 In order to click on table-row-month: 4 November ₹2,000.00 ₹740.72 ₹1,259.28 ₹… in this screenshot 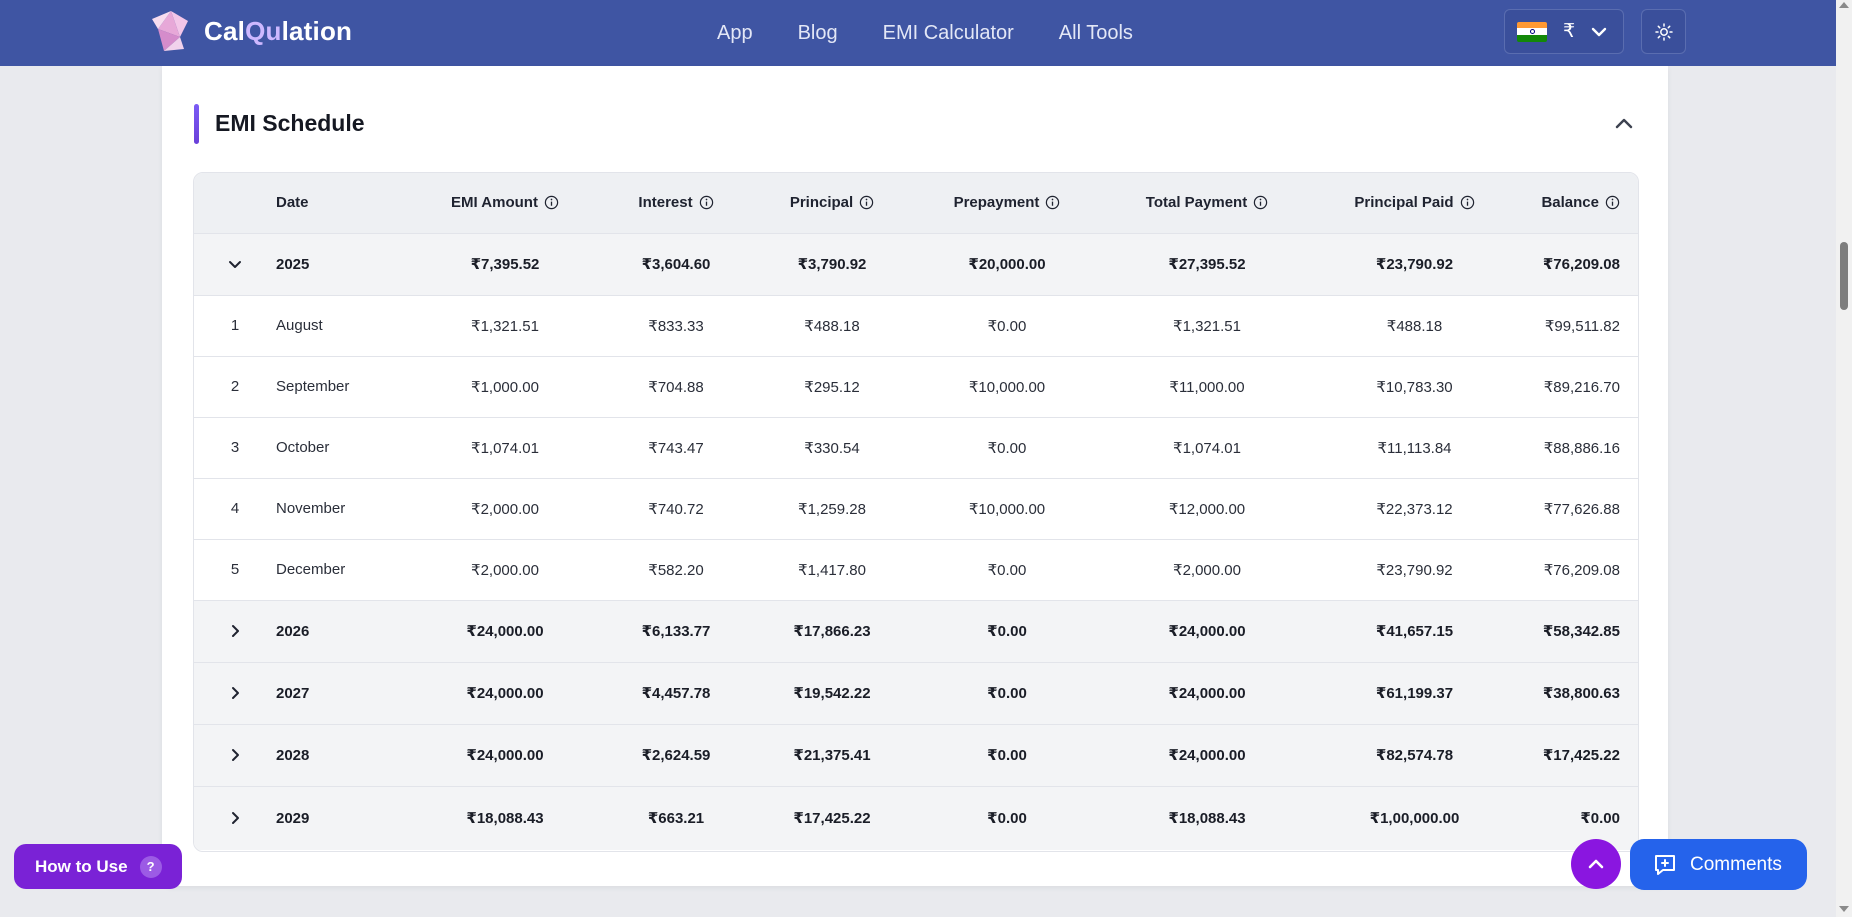, I will do `click(916, 508)`.